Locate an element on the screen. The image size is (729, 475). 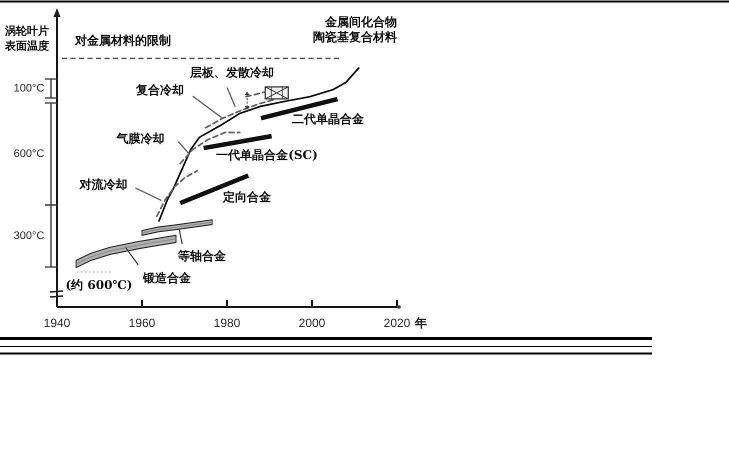
series-label: 气膜冷却 is located at coordinates (139, 139).